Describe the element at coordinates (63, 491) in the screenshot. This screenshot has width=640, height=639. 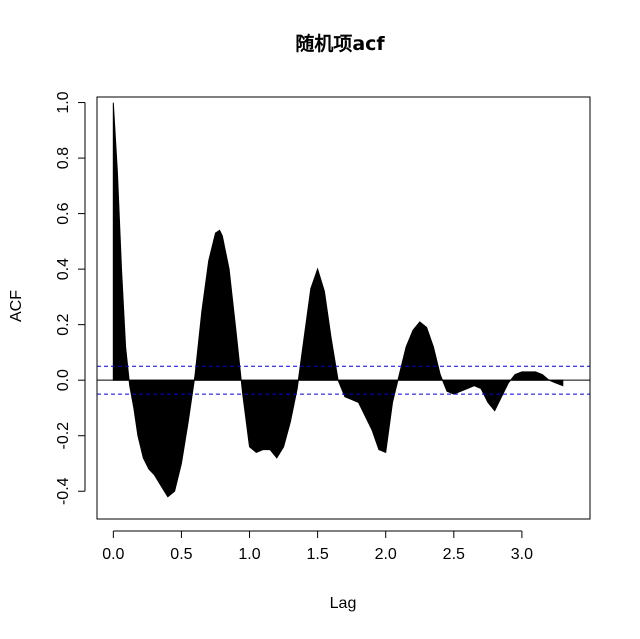
I see `y-tick-label: -0.4` at that location.